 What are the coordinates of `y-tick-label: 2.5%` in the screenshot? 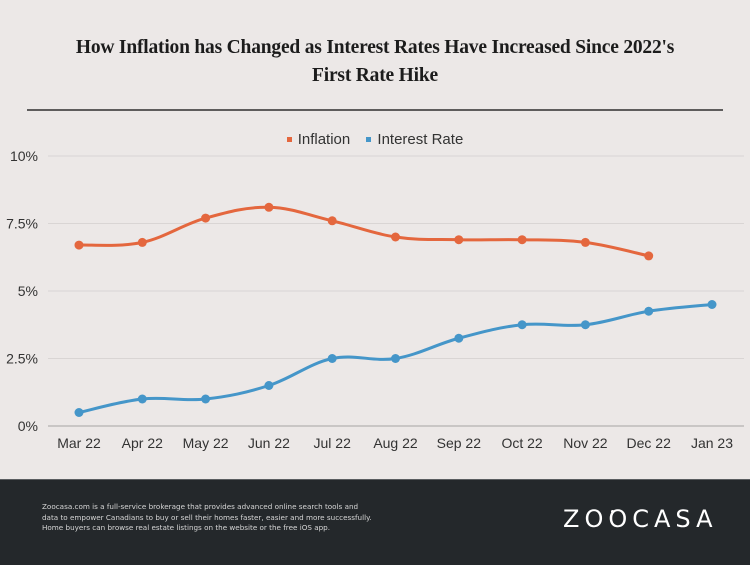 It's located at (22, 359).